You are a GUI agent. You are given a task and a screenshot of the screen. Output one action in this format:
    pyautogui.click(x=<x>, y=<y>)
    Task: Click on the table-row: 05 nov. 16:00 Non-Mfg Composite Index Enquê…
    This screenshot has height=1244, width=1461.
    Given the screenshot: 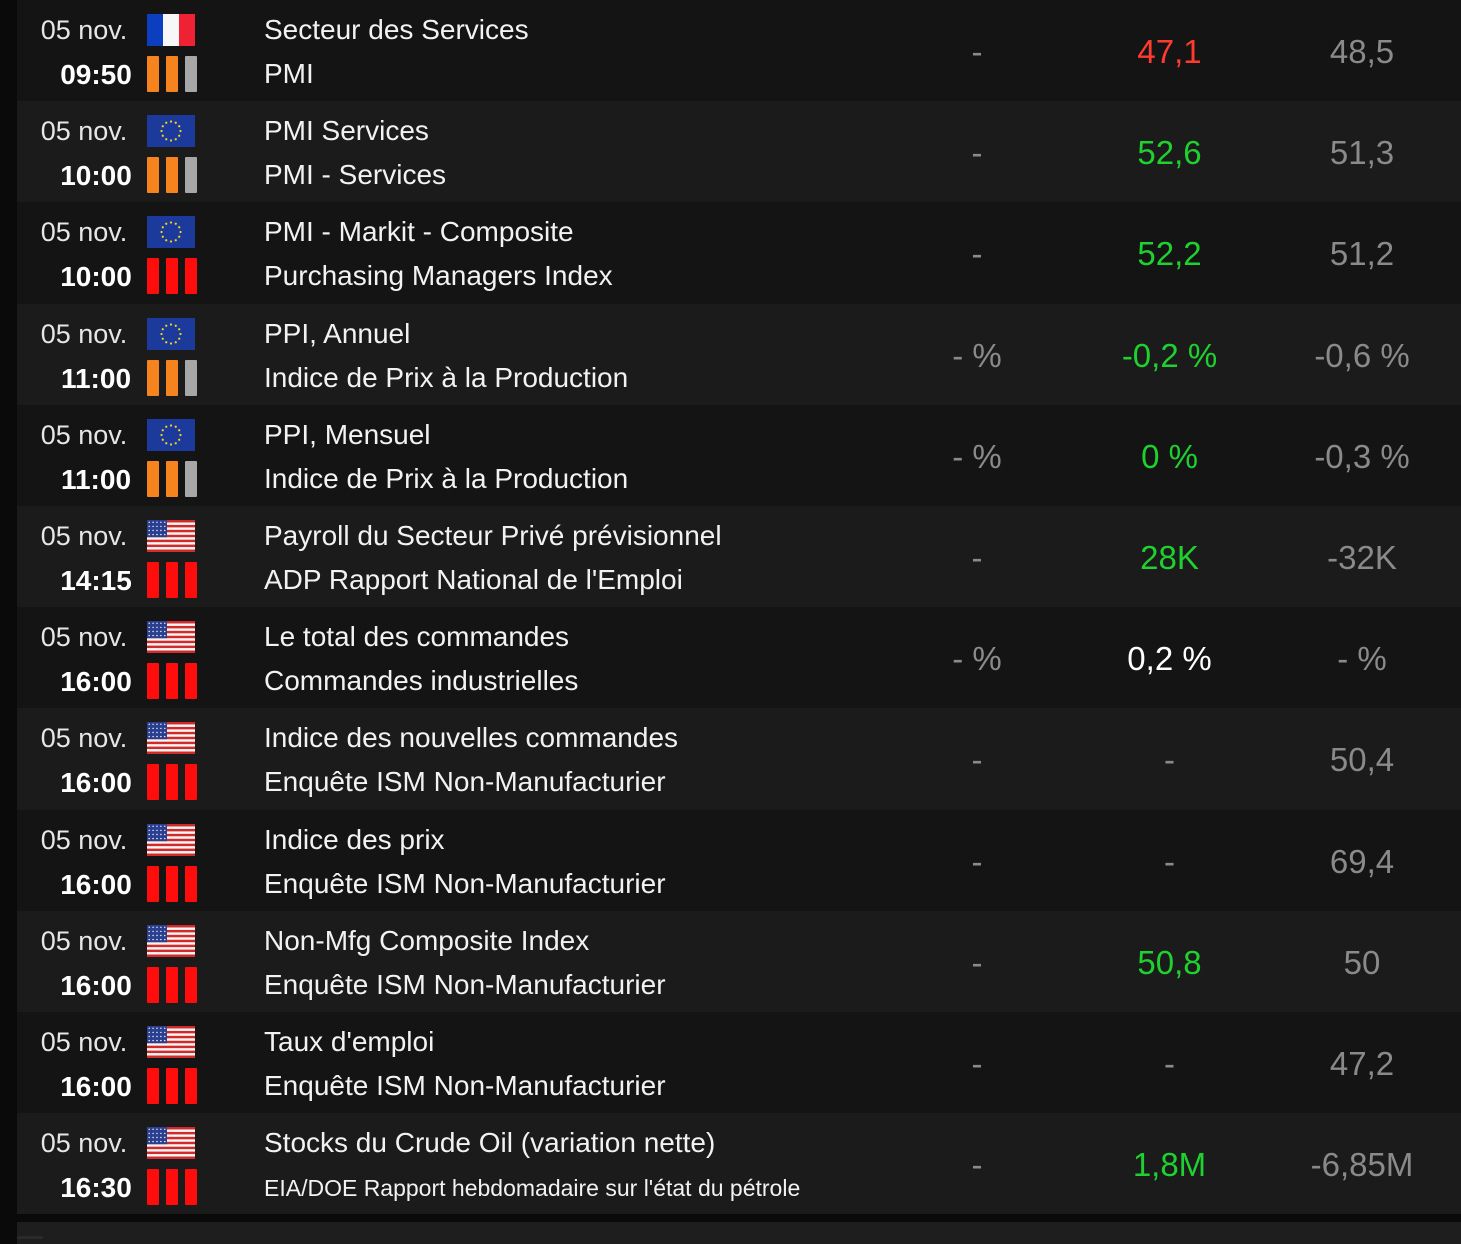 What is the action you would take?
    pyautogui.click(x=739, y=961)
    